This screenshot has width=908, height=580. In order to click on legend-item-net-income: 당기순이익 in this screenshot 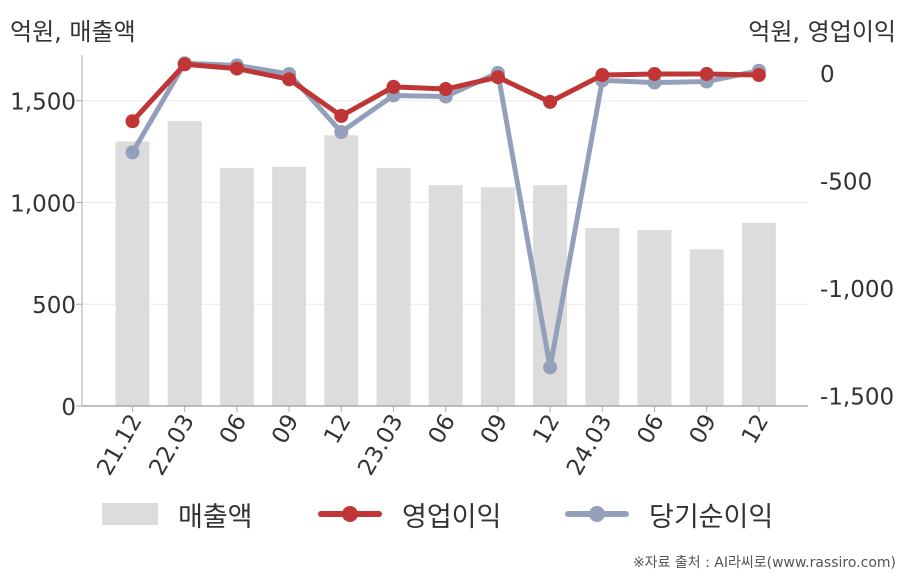, I will do `click(669, 514)`.